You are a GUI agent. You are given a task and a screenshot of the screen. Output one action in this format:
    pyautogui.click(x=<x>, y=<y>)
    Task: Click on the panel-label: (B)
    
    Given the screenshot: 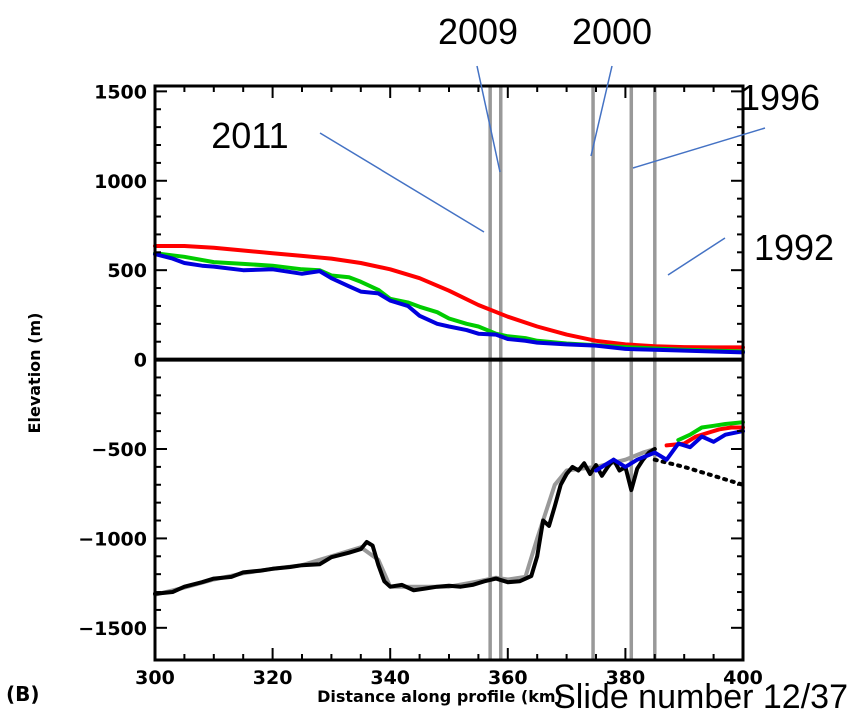 What is the action you would take?
    pyautogui.click(x=23, y=694)
    